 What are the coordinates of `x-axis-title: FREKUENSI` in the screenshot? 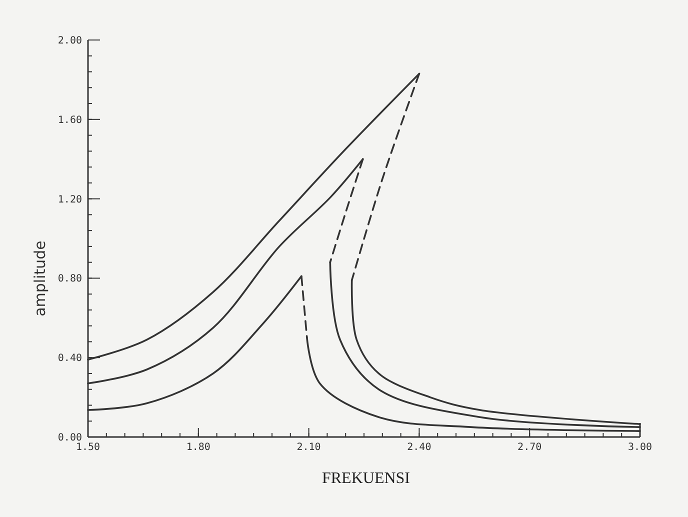 It's located at (366, 478).